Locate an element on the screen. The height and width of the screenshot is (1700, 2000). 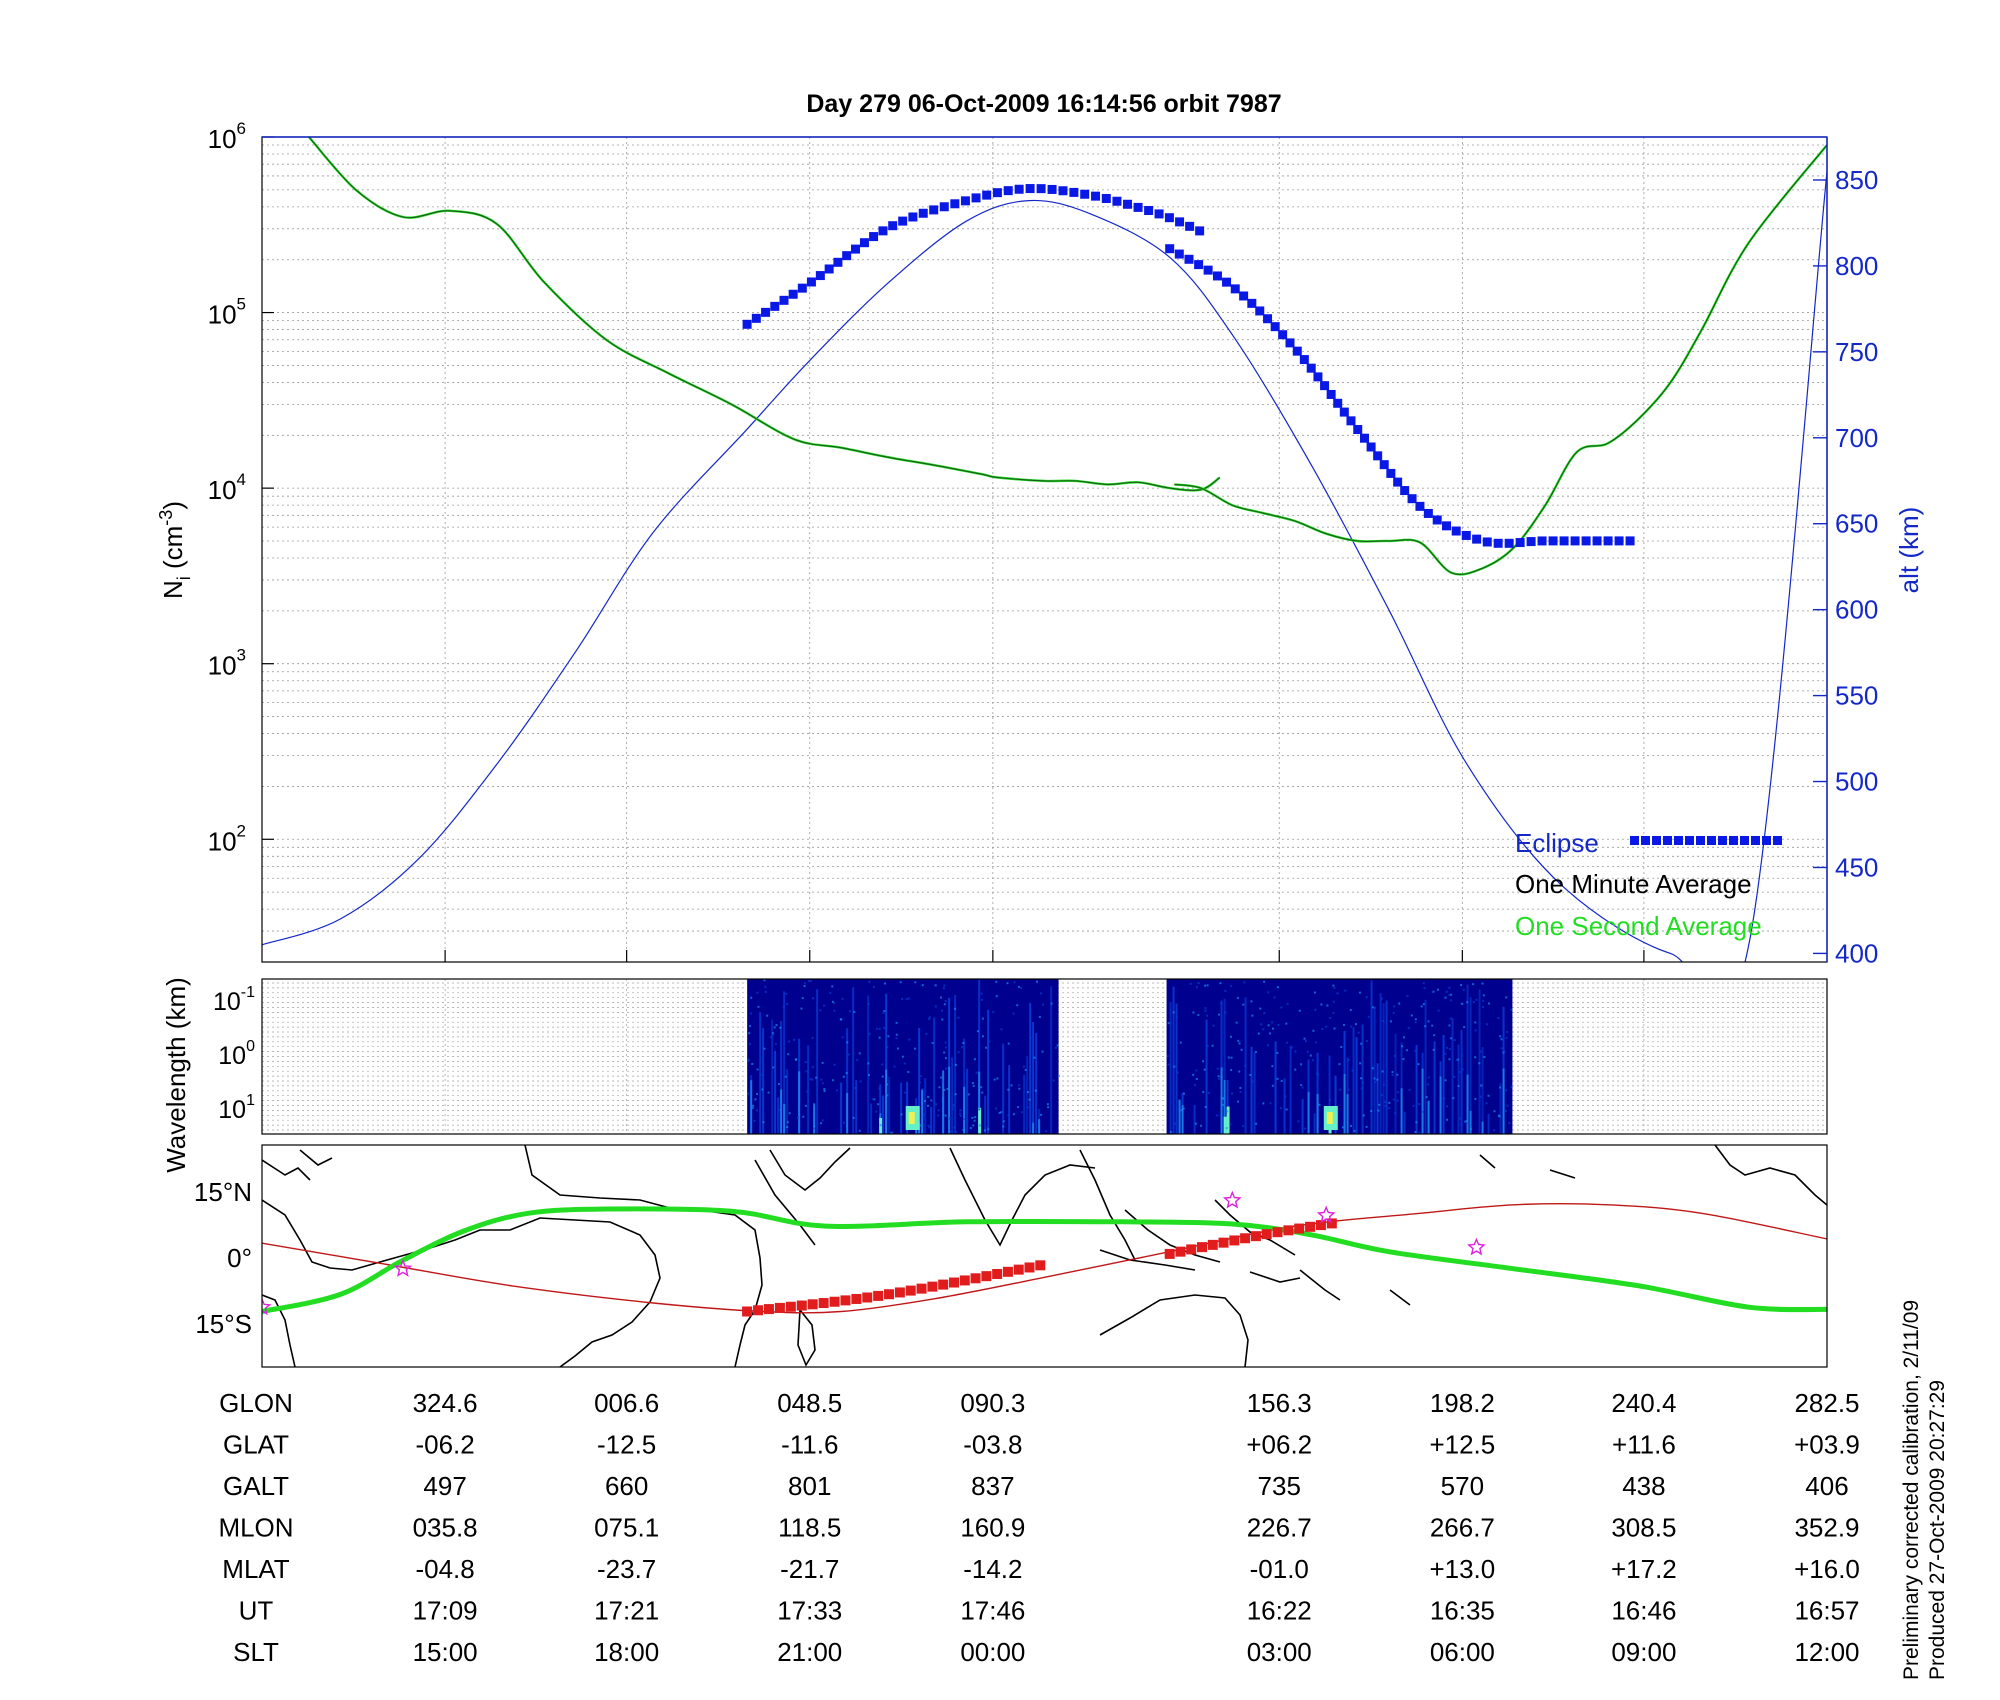
altitude-y-tick-label: 400 is located at coordinates (1856, 953).